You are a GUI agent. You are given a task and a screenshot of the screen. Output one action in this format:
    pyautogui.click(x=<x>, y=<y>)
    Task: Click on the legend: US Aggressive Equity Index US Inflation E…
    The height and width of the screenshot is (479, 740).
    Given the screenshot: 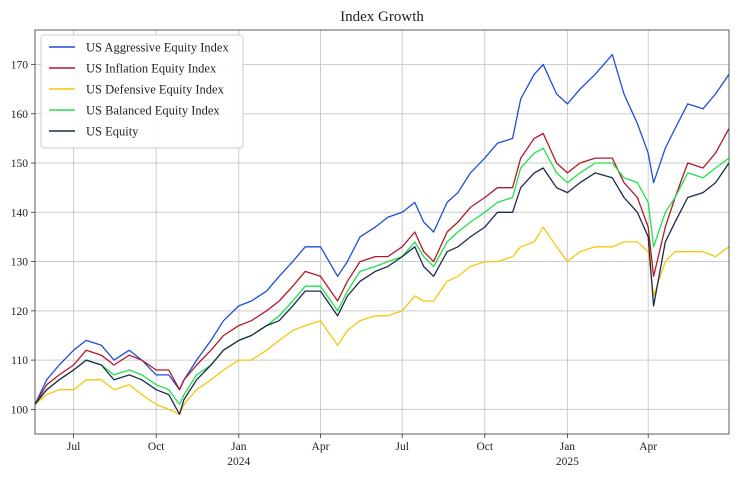 What is the action you would take?
    pyautogui.click(x=142, y=91)
    